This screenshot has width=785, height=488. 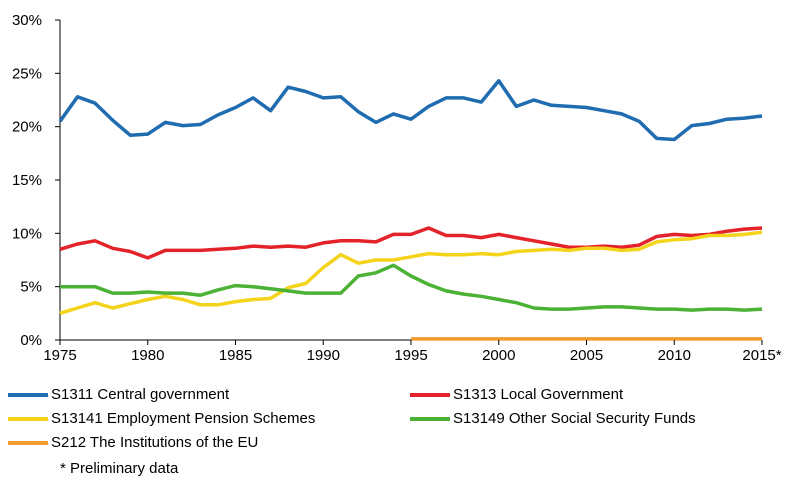 What do you see at coordinates (430, 418) in the screenshot?
I see `legend-swatch-other-social-security` at bounding box center [430, 418].